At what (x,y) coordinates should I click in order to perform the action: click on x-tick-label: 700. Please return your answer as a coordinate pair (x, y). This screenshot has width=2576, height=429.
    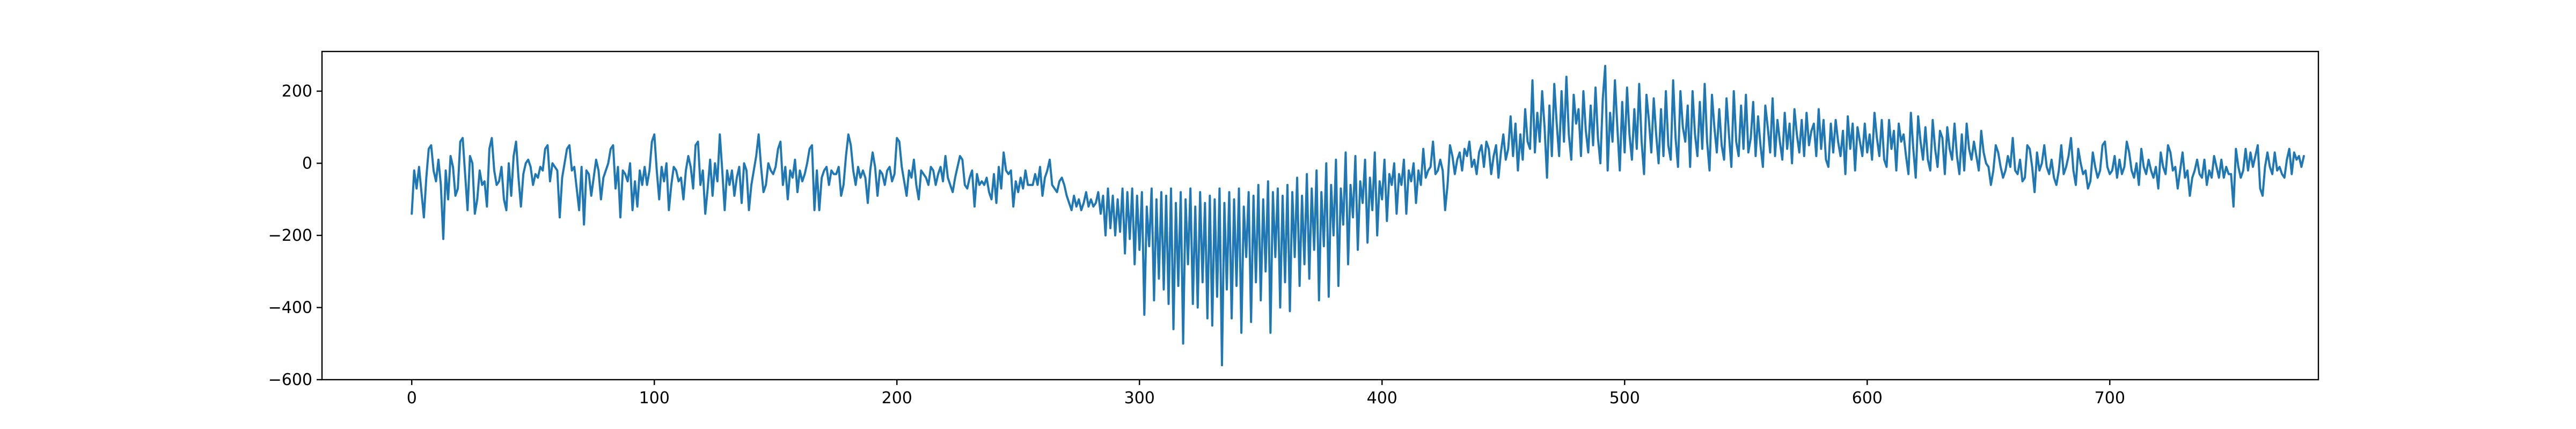
    Looking at the image, I should click on (2110, 398).